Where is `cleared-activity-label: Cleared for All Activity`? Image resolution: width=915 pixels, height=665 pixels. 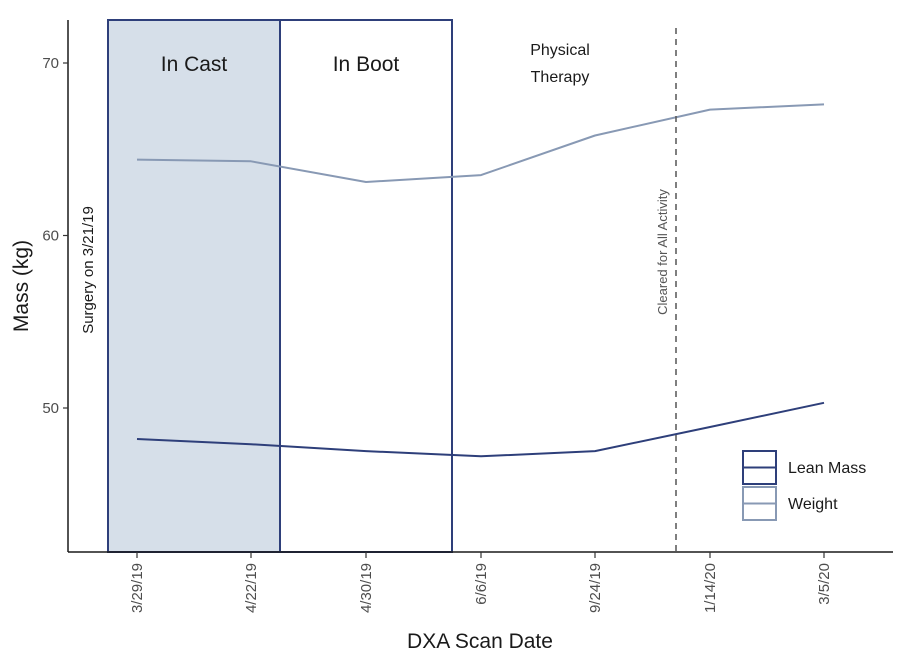
cleared-activity-label: Cleared for All Activity is located at coordinates (662, 252).